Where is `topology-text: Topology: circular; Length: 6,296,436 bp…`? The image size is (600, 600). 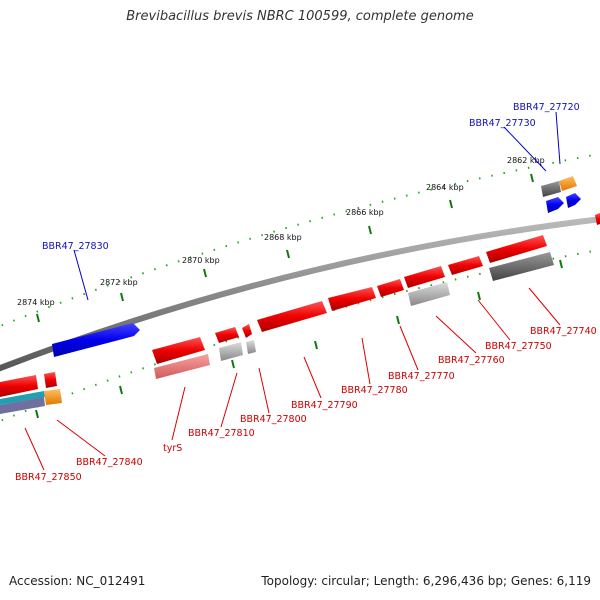 topology-text: Topology: circular; Length: 6,296,436 bp… is located at coordinates (426, 581).